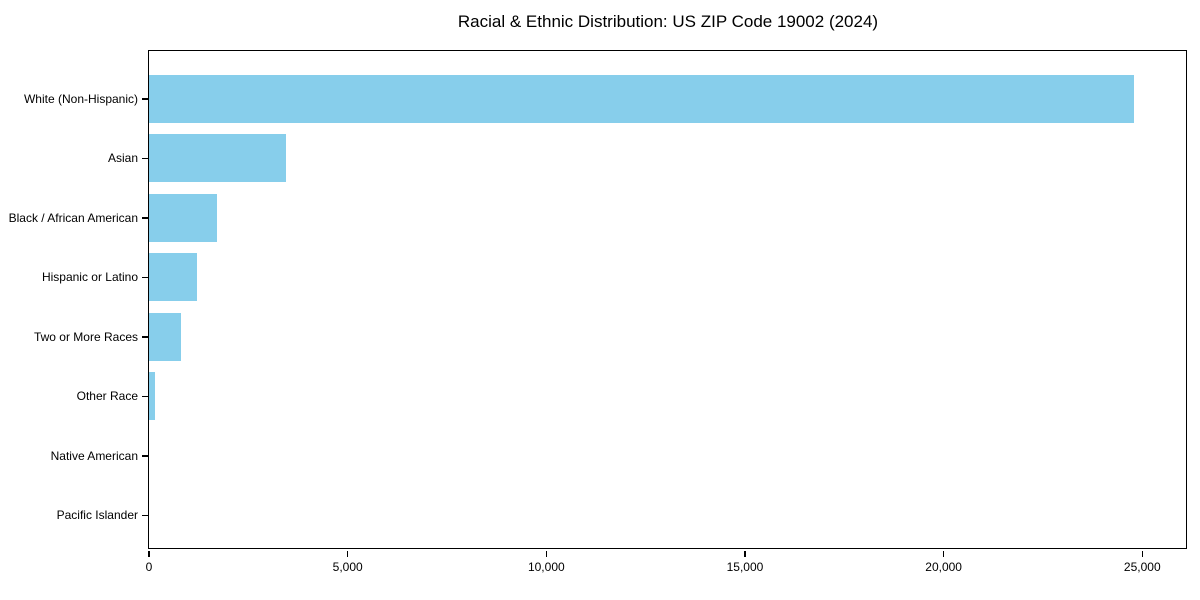 This screenshot has height=600, width=1200. I want to click on bar-black-african-american, so click(183, 217).